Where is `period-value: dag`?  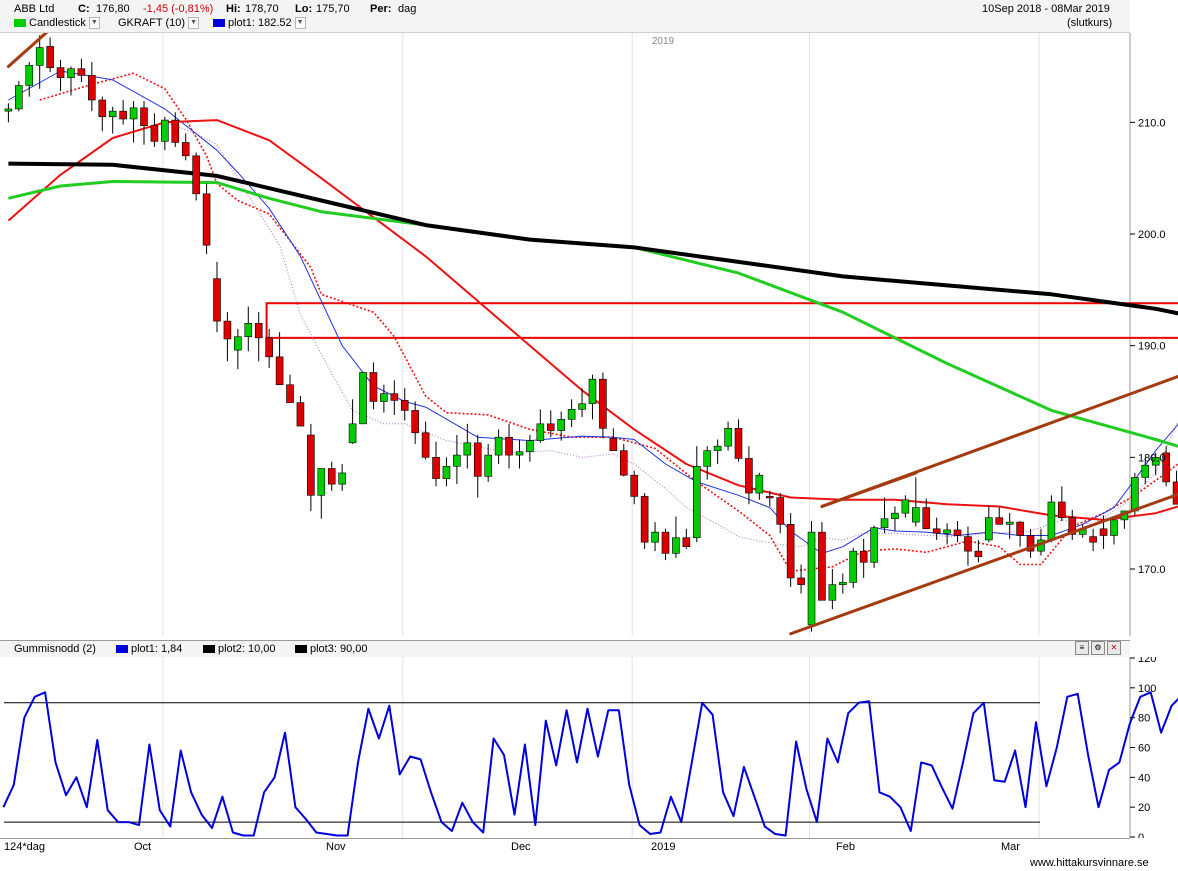 period-value: dag is located at coordinates (407, 9).